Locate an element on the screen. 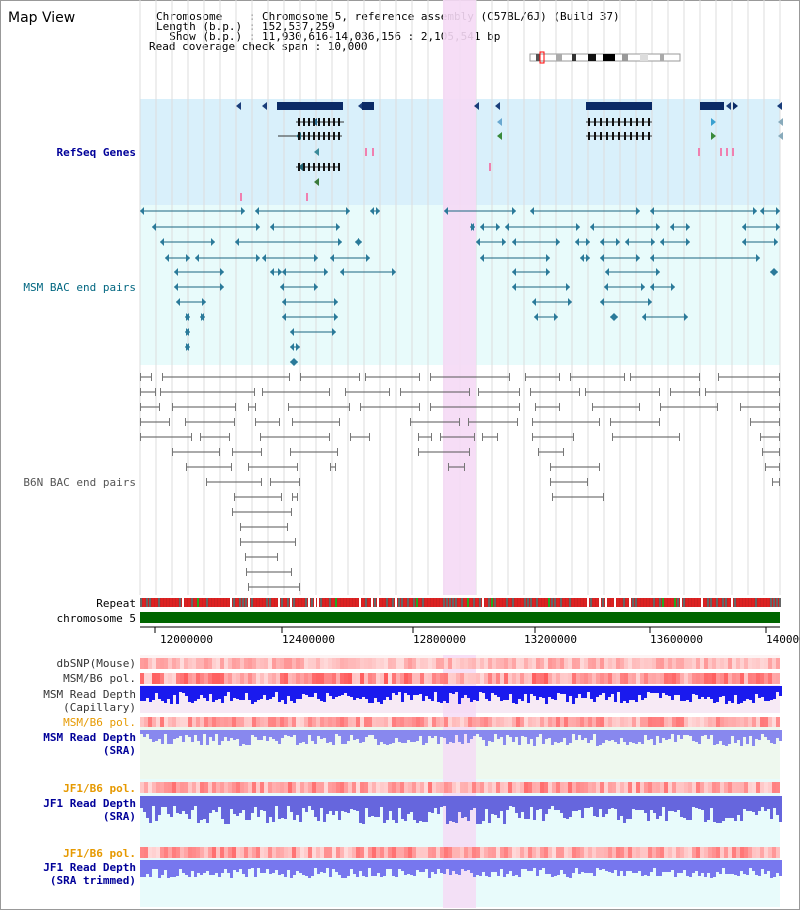  b6n-bac-track-label: B6N BAC end pairs is located at coordinates (79, 482).